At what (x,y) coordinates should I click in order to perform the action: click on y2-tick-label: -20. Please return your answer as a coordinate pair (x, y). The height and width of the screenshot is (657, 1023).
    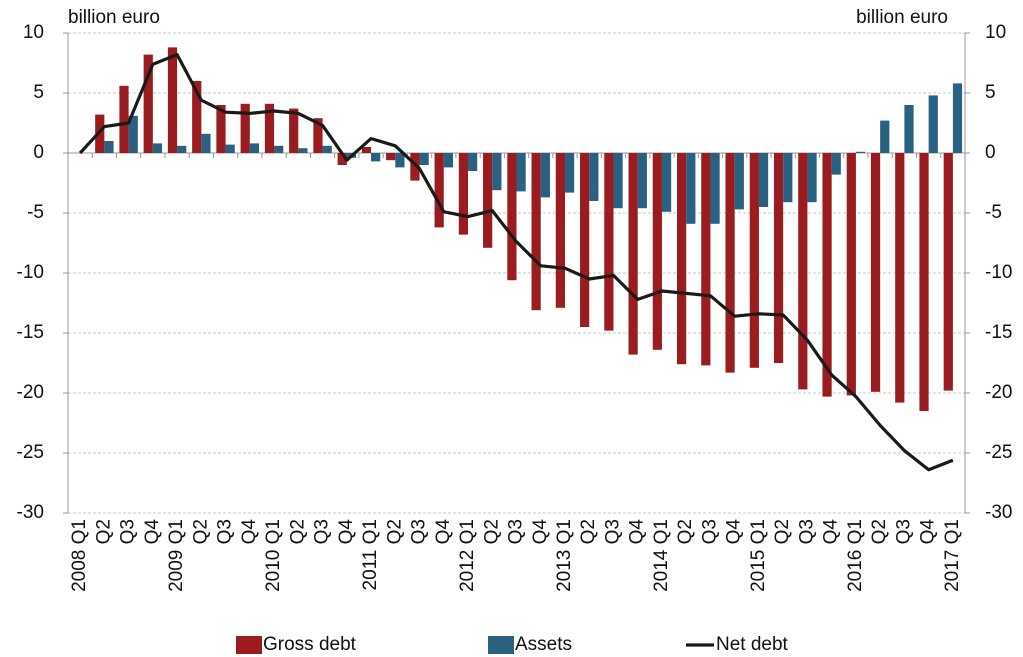
    Looking at the image, I should click on (998, 392).